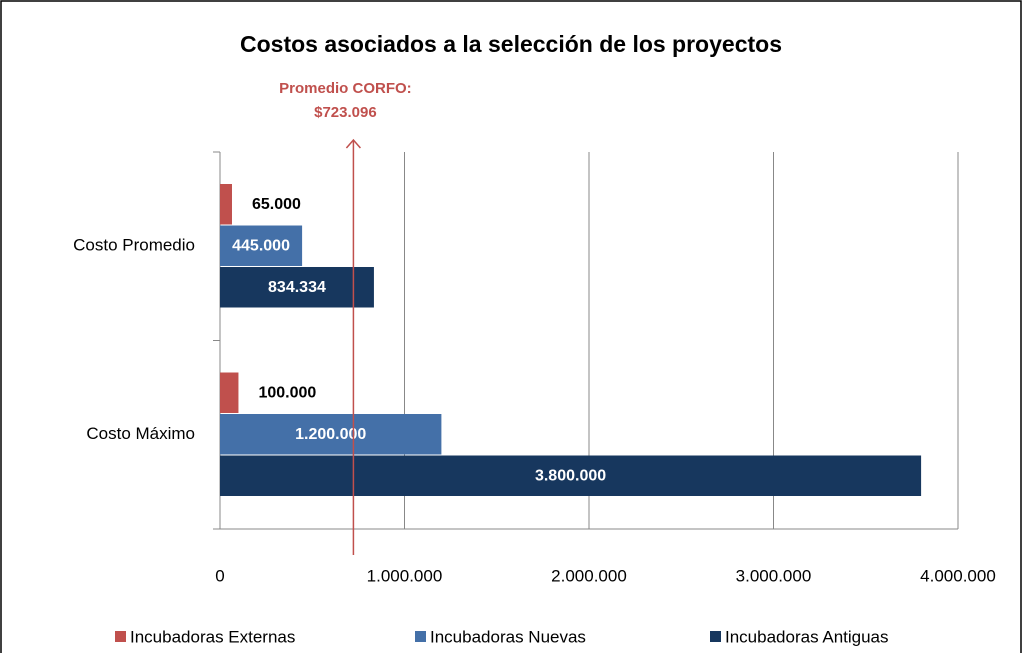 This screenshot has width=1023, height=653. I want to click on legend-label: Incubadoras Antiguas, so click(807, 636).